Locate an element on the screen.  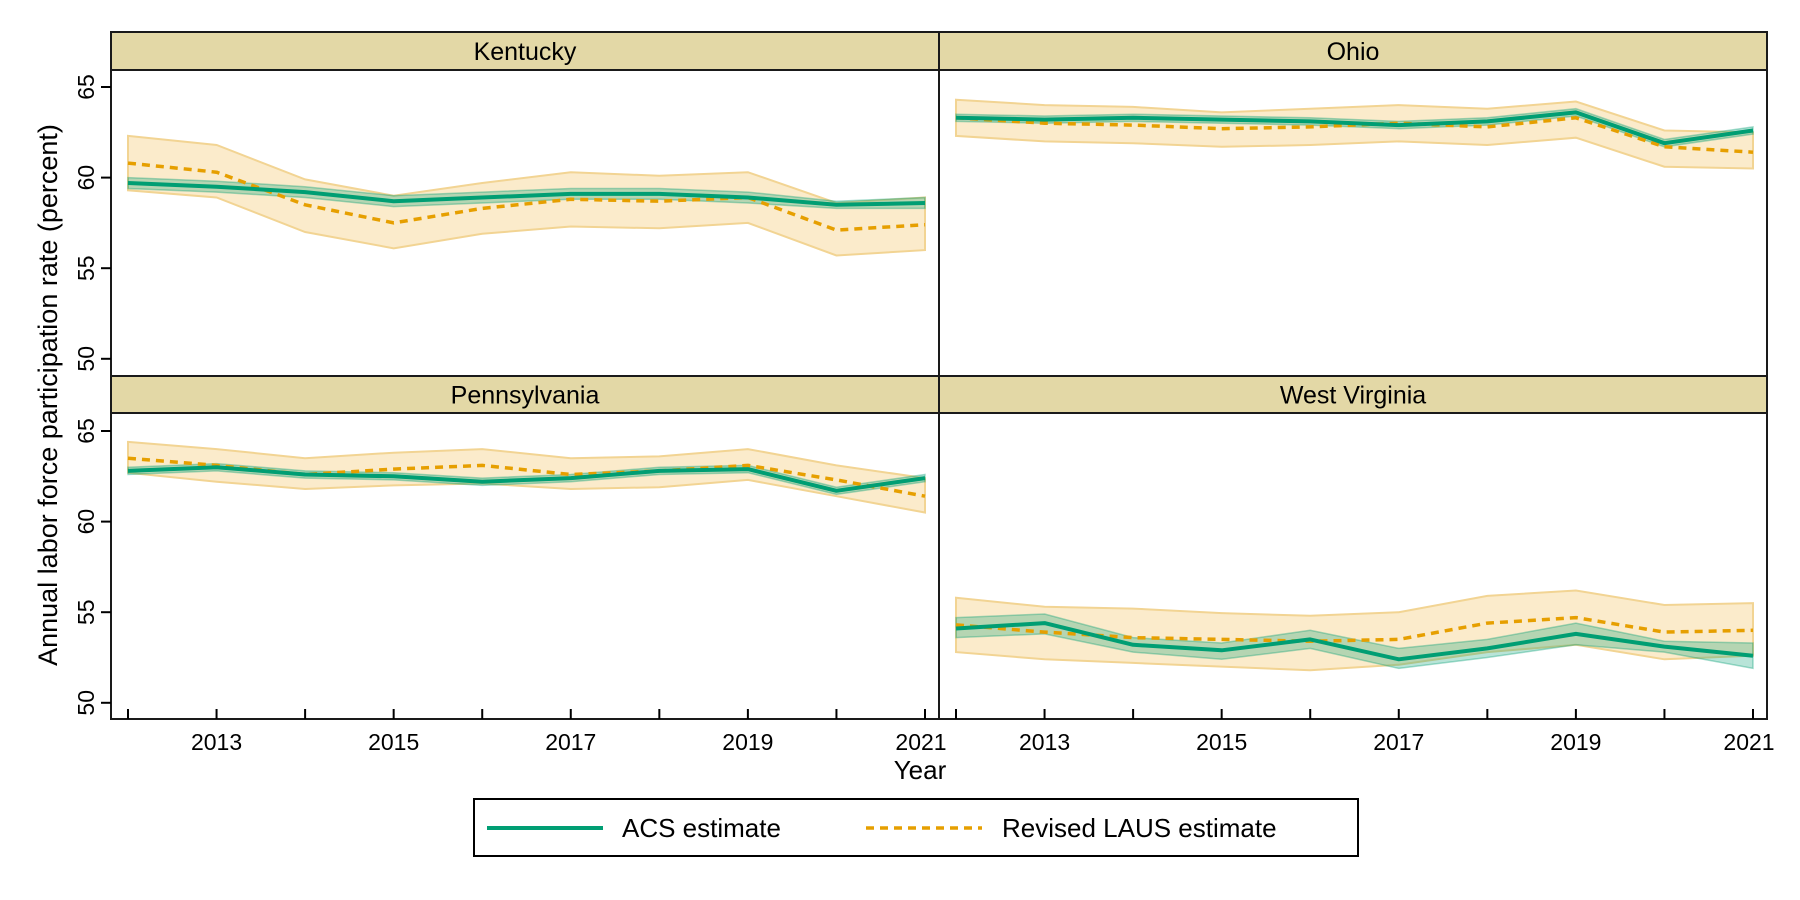
panel-title: West Virginia is located at coordinates (1353, 396).